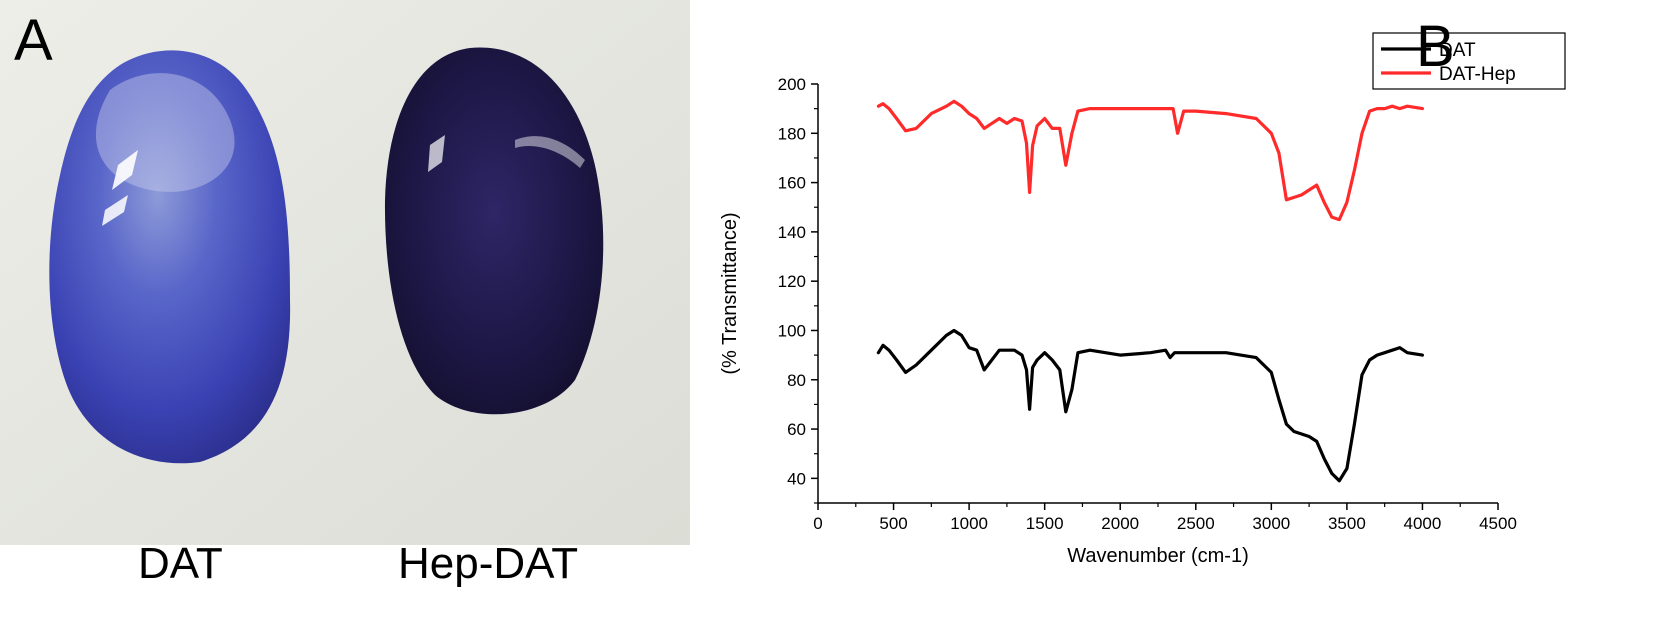  What do you see at coordinates (1435, 46) in the screenshot?
I see `panel-b-letter: B` at bounding box center [1435, 46].